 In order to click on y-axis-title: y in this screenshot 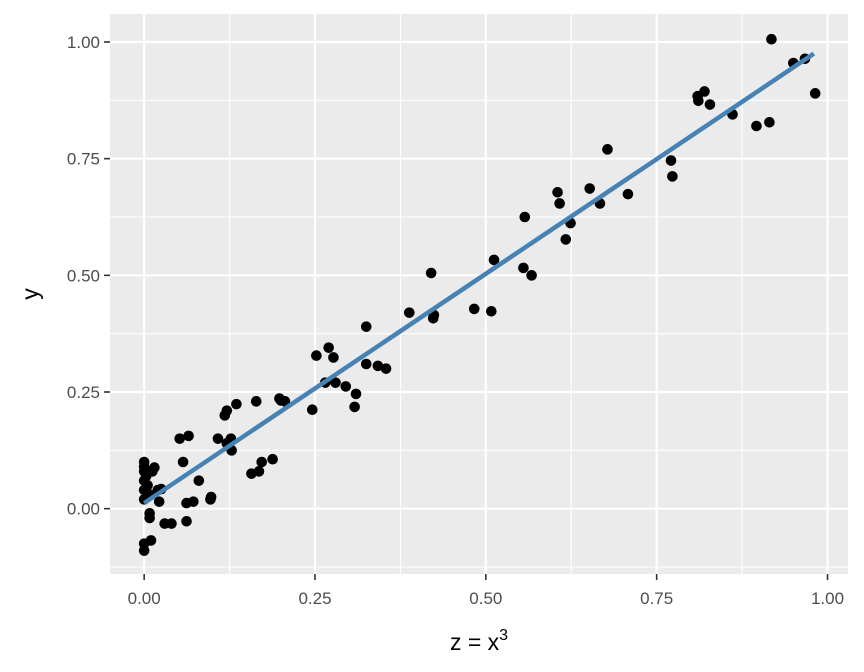, I will do `click(30, 294)`.